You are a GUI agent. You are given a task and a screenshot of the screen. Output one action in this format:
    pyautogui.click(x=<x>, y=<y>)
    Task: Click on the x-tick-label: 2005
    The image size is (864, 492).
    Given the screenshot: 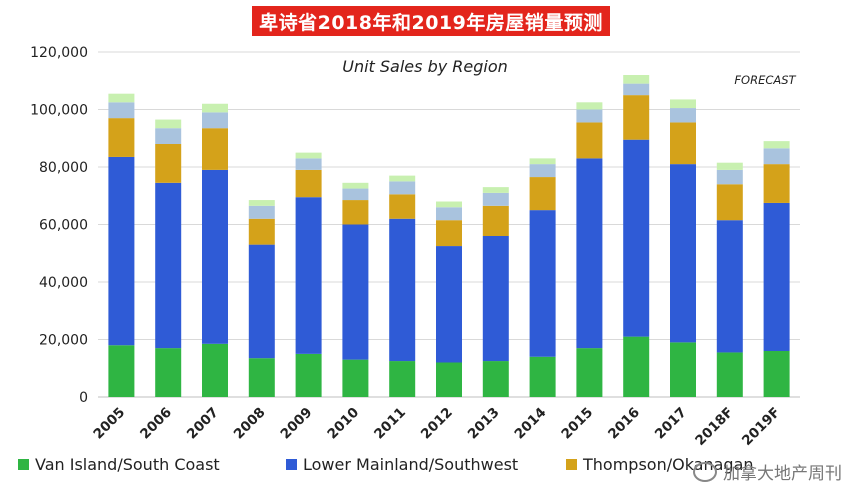 What is the action you would take?
    pyautogui.click(x=109, y=424)
    